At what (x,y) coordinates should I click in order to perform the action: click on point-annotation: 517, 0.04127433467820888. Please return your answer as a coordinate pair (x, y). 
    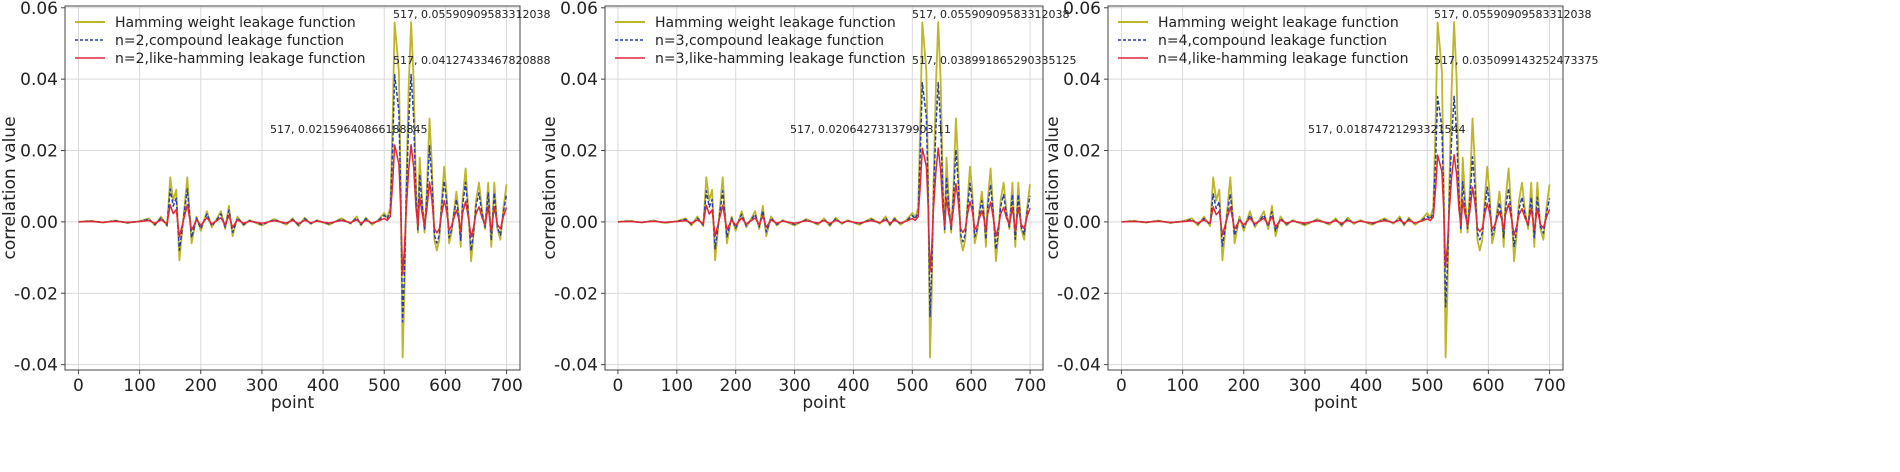
    Looking at the image, I should click on (471, 60).